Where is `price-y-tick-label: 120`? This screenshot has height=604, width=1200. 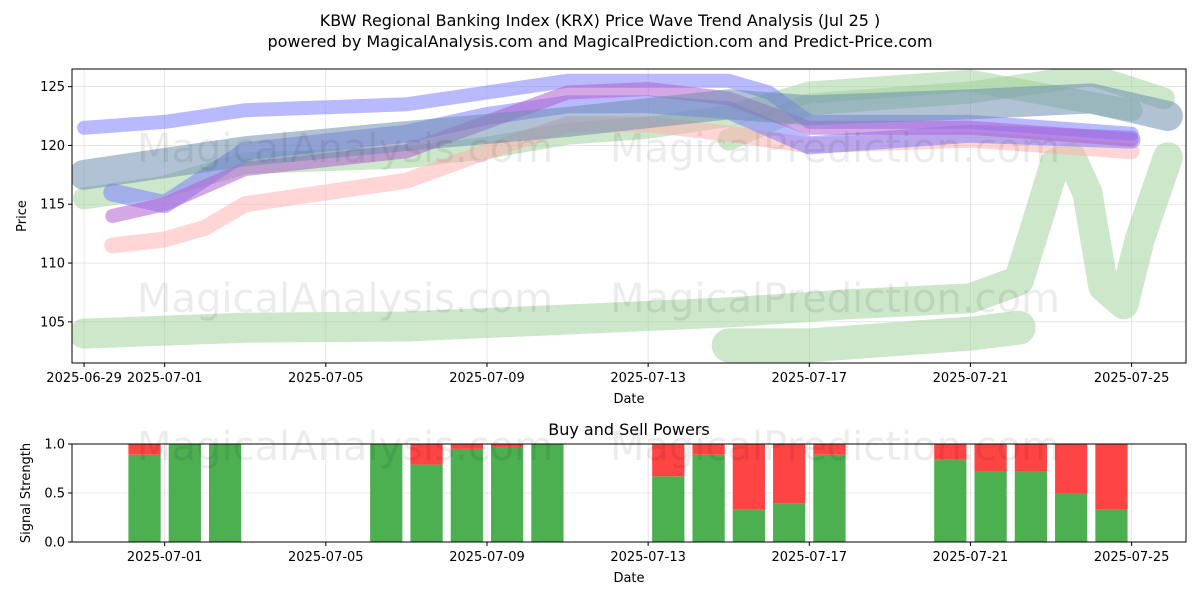 price-y-tick-label: 120 is located at coordinates (52, 146).